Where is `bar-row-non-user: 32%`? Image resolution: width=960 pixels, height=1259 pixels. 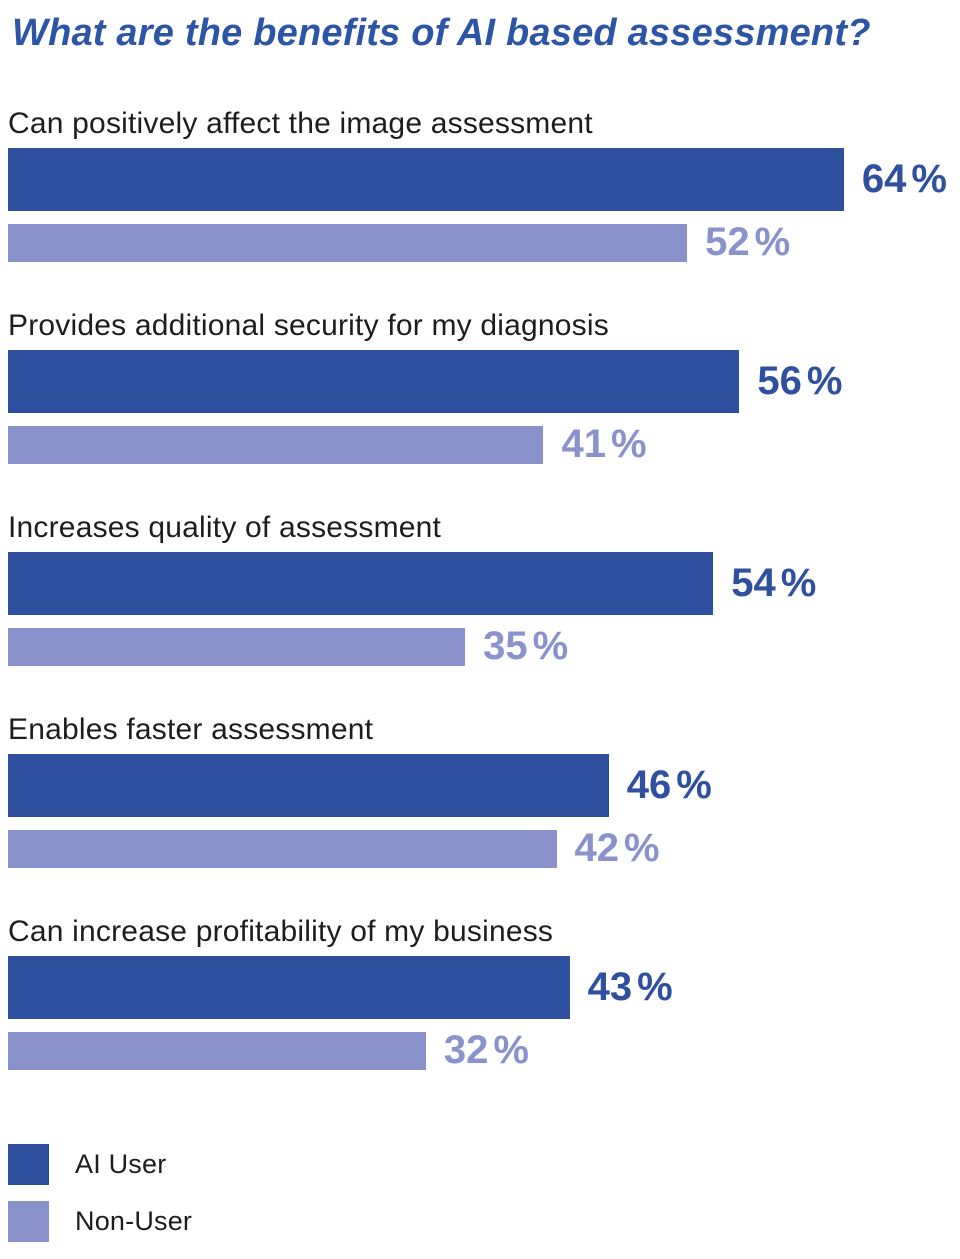
bar-row-non-user: 32% is located at coordinates (484, 1050).